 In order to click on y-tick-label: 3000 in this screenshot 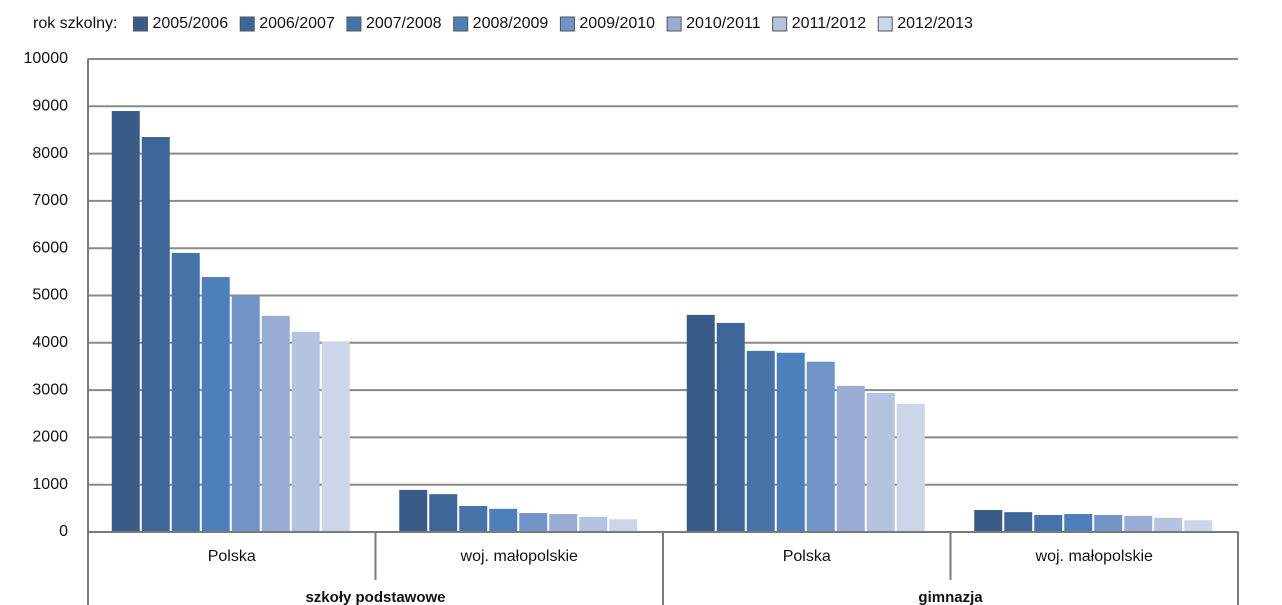, I will do `click(50, 389)`.